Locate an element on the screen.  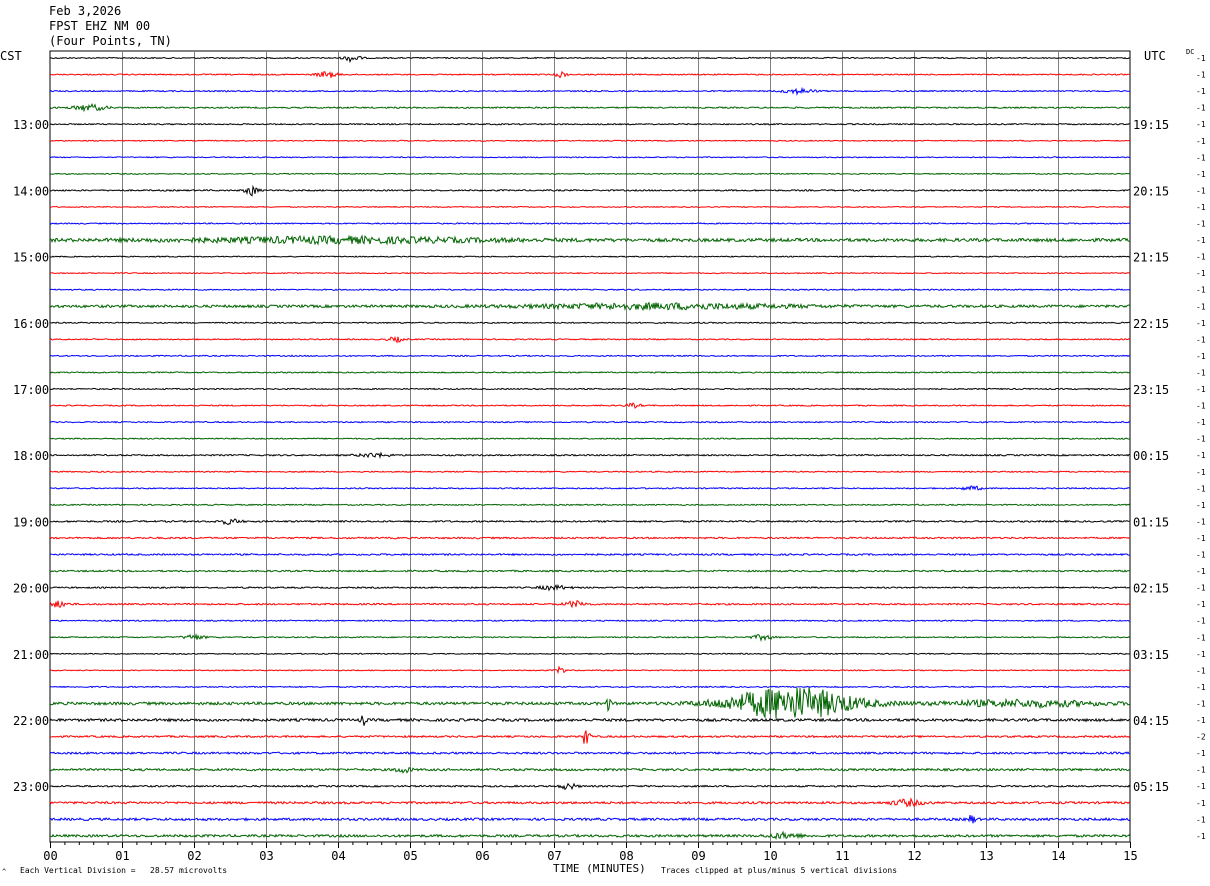
right-hour-label: 05:15 is located at coordinates (1151, 787).